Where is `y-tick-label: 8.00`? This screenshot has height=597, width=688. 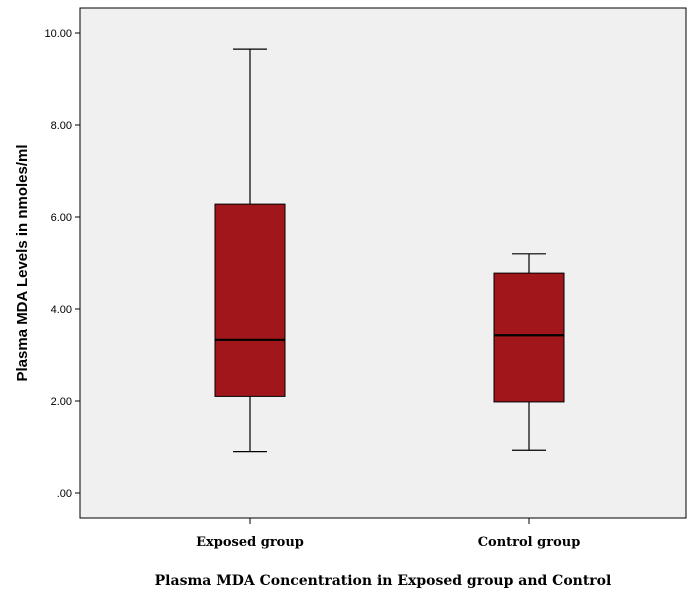
y-tick-label: 8.00 is located at coordinates (61, 126).